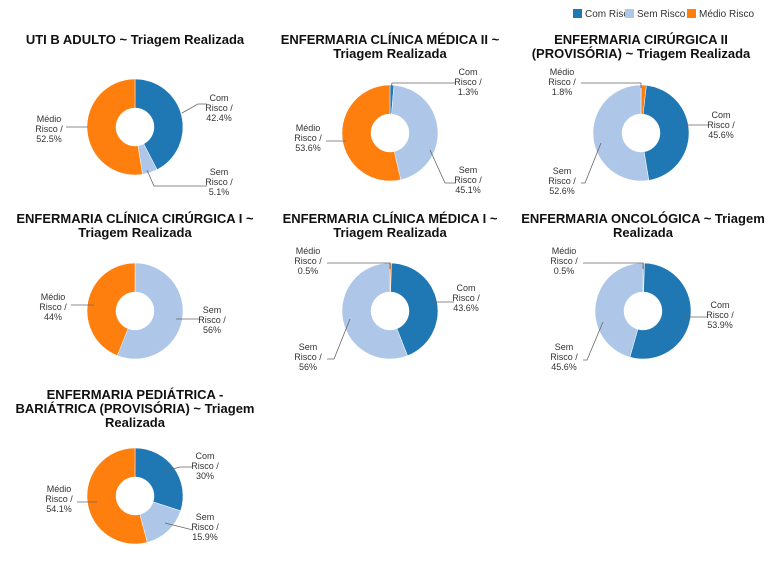 The width and height of the screenshot is (779, 570). Describe the element at coordinates (562, 92) in the screenshot. I see `slice-label-line: 1.8%` at that location.